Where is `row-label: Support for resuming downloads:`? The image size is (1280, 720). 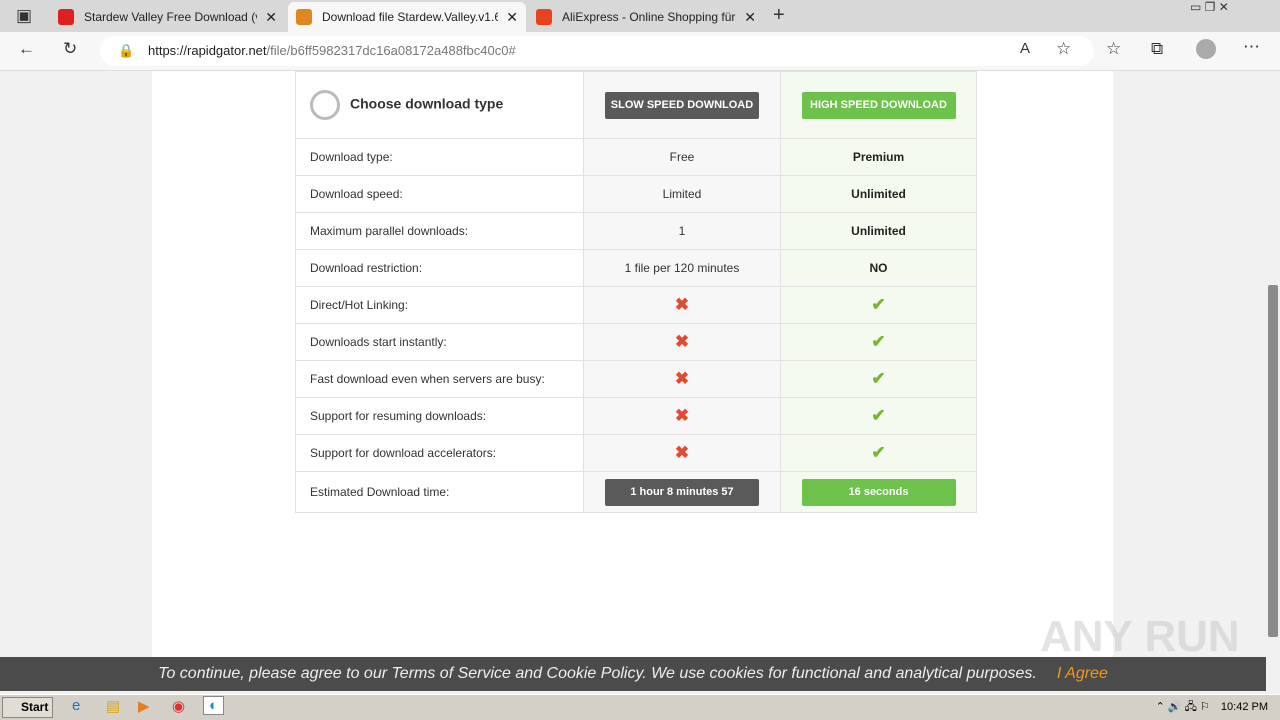
row-label: Support for resuming downloads: is located at coordinates (439, 416).